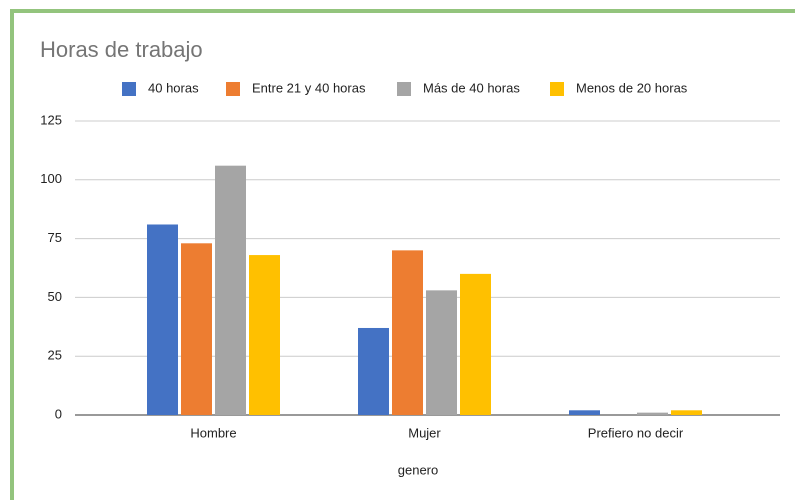  Describe the element at coordinates (55, 237) in the screenshot. I see `y-tick-label: 75` at that location.